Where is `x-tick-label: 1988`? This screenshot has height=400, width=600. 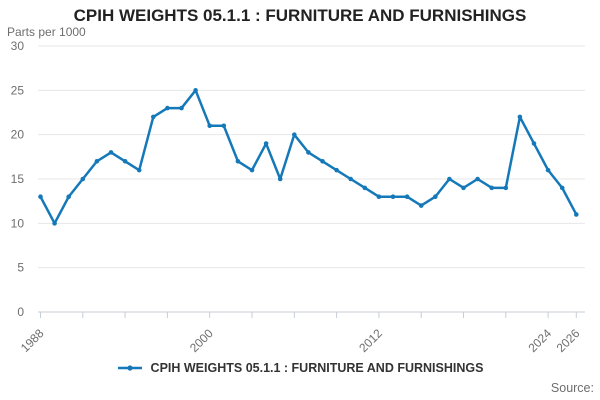 x-tick-label: 1988 is located at coordinates (32, 340).